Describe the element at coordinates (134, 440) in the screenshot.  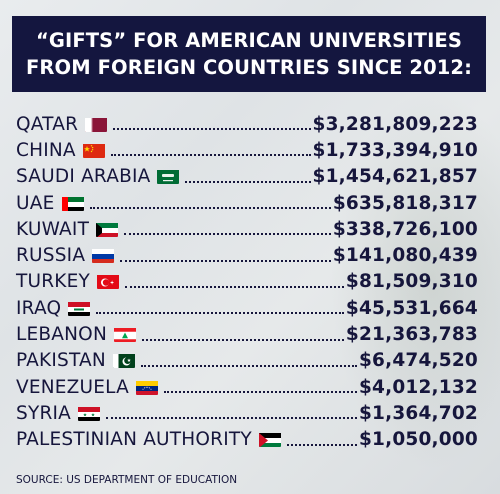
I see `country-name: PALESTINIAN AUTHORITY` at that location.